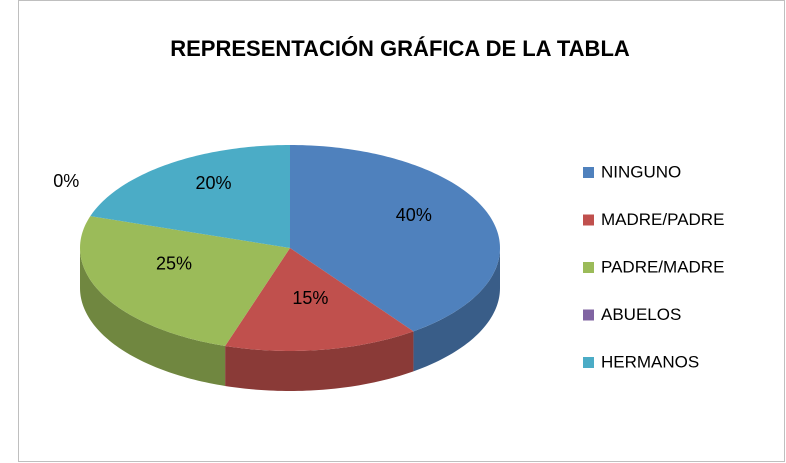 This screenshot has height=463, width=786. Describe the element at coordinates (414, 215) in the screenshot. I see `data-label: 40%` at that location.